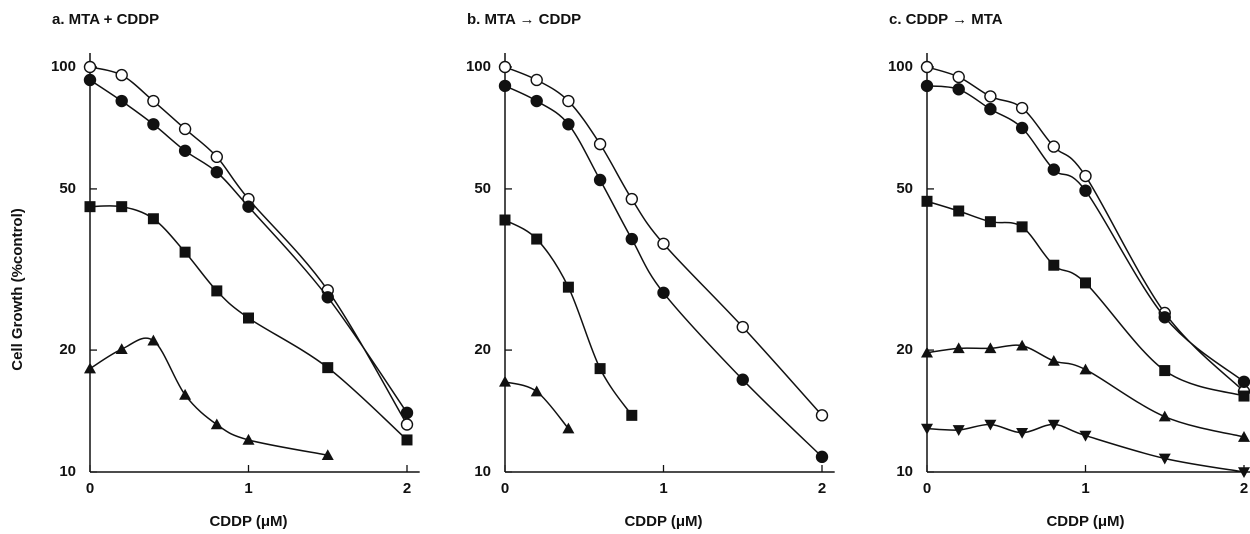 The image size is (1250, 534). Describe the element at coordinates (524, 19) in the screenshot. I see `chart-title: b. MTA → CDDP` at that location.